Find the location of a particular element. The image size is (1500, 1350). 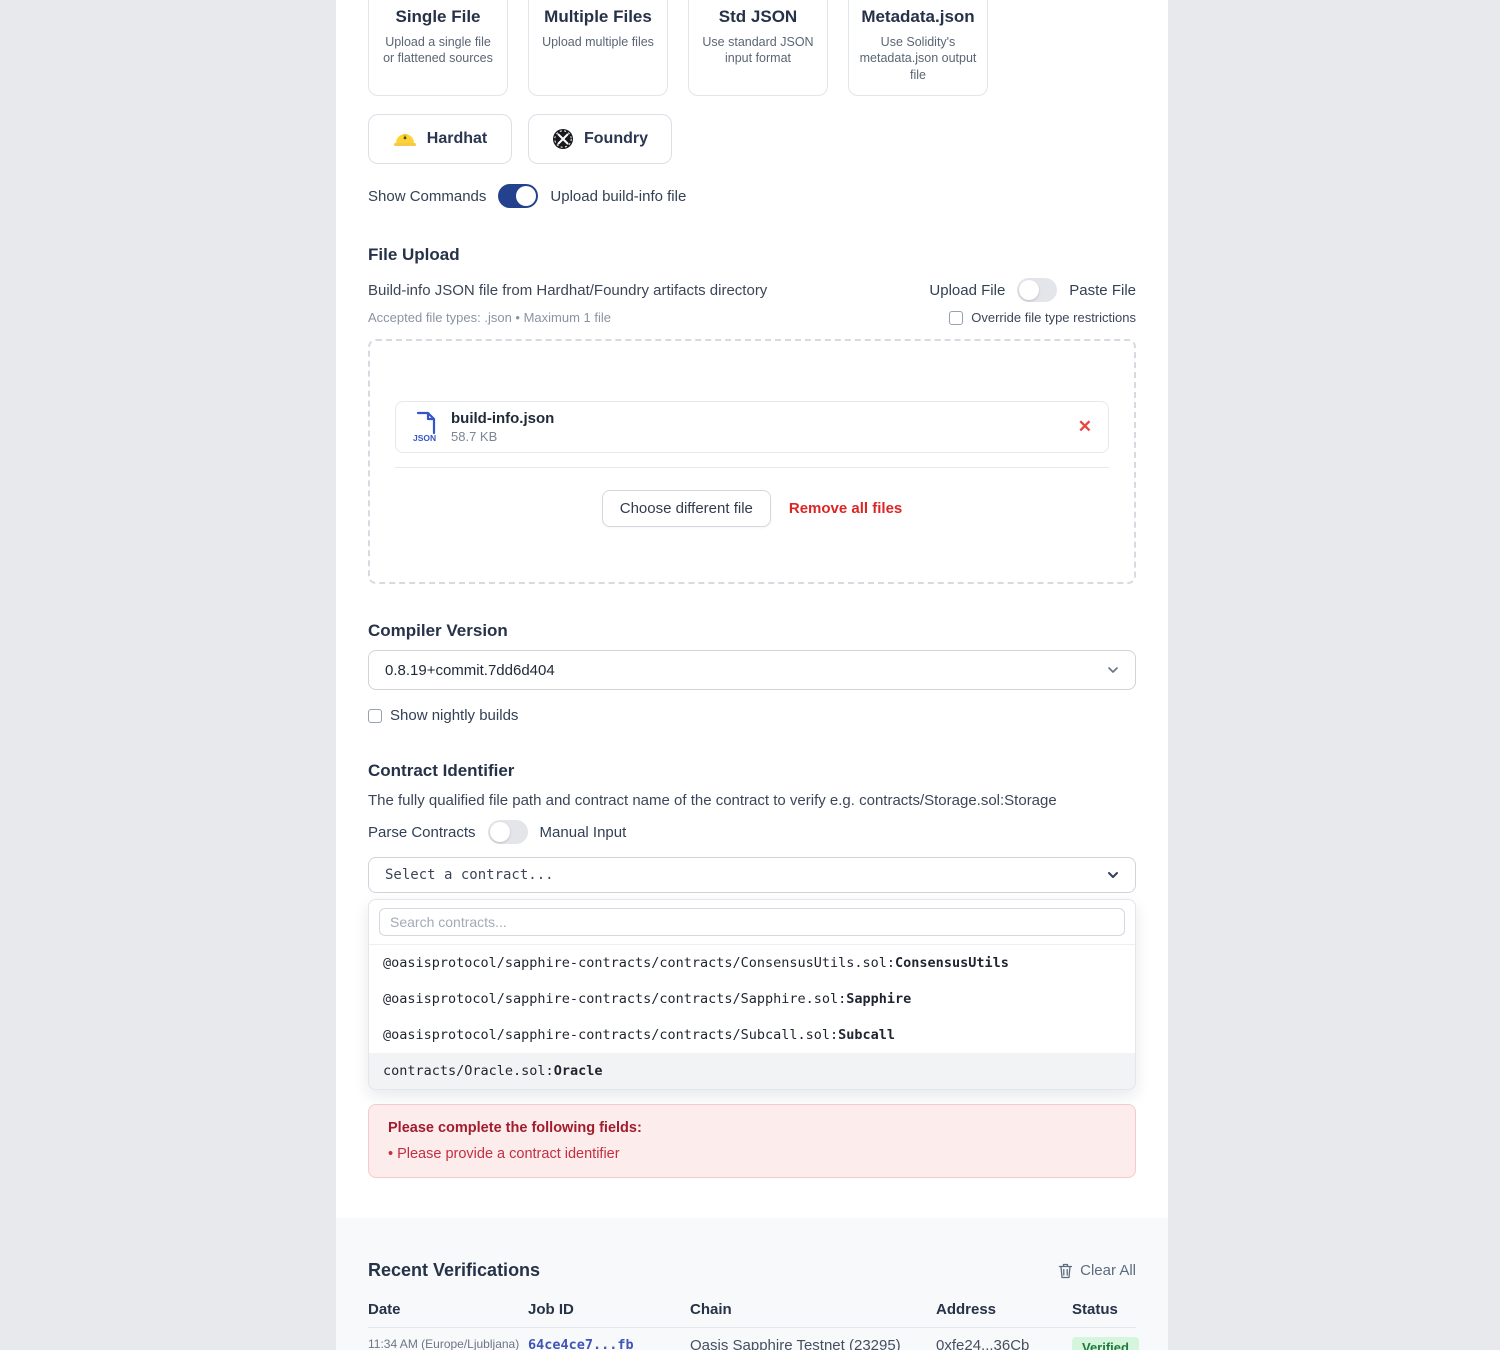

validation-error-title: Please complete the following fields: is located at coordinates (515, 1128).